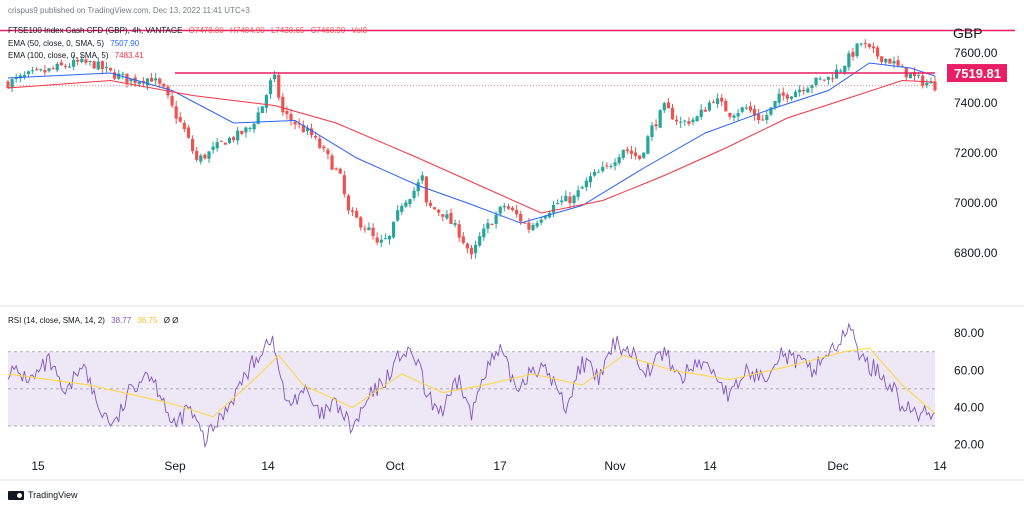 This screenshot has height=511, width=1024. I want to click on rsi-label: RSI (14, close, SMA, 14, 2), so click(56, 320).